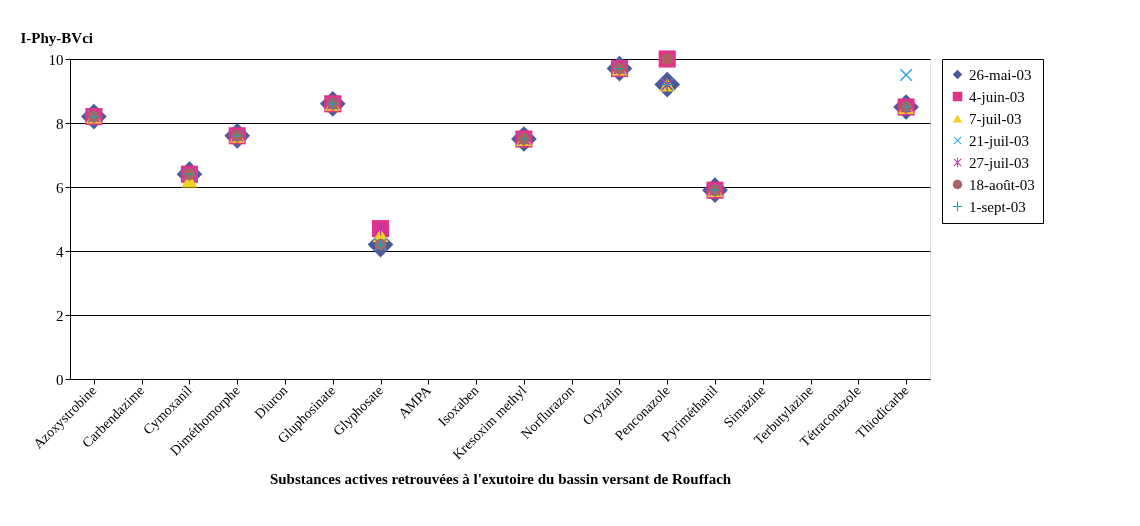 This screenshot has height=526, width=1140. Describe the element at coordinates (56, 59) in the screenshot. I see `y-tick-label: 10` at that location.